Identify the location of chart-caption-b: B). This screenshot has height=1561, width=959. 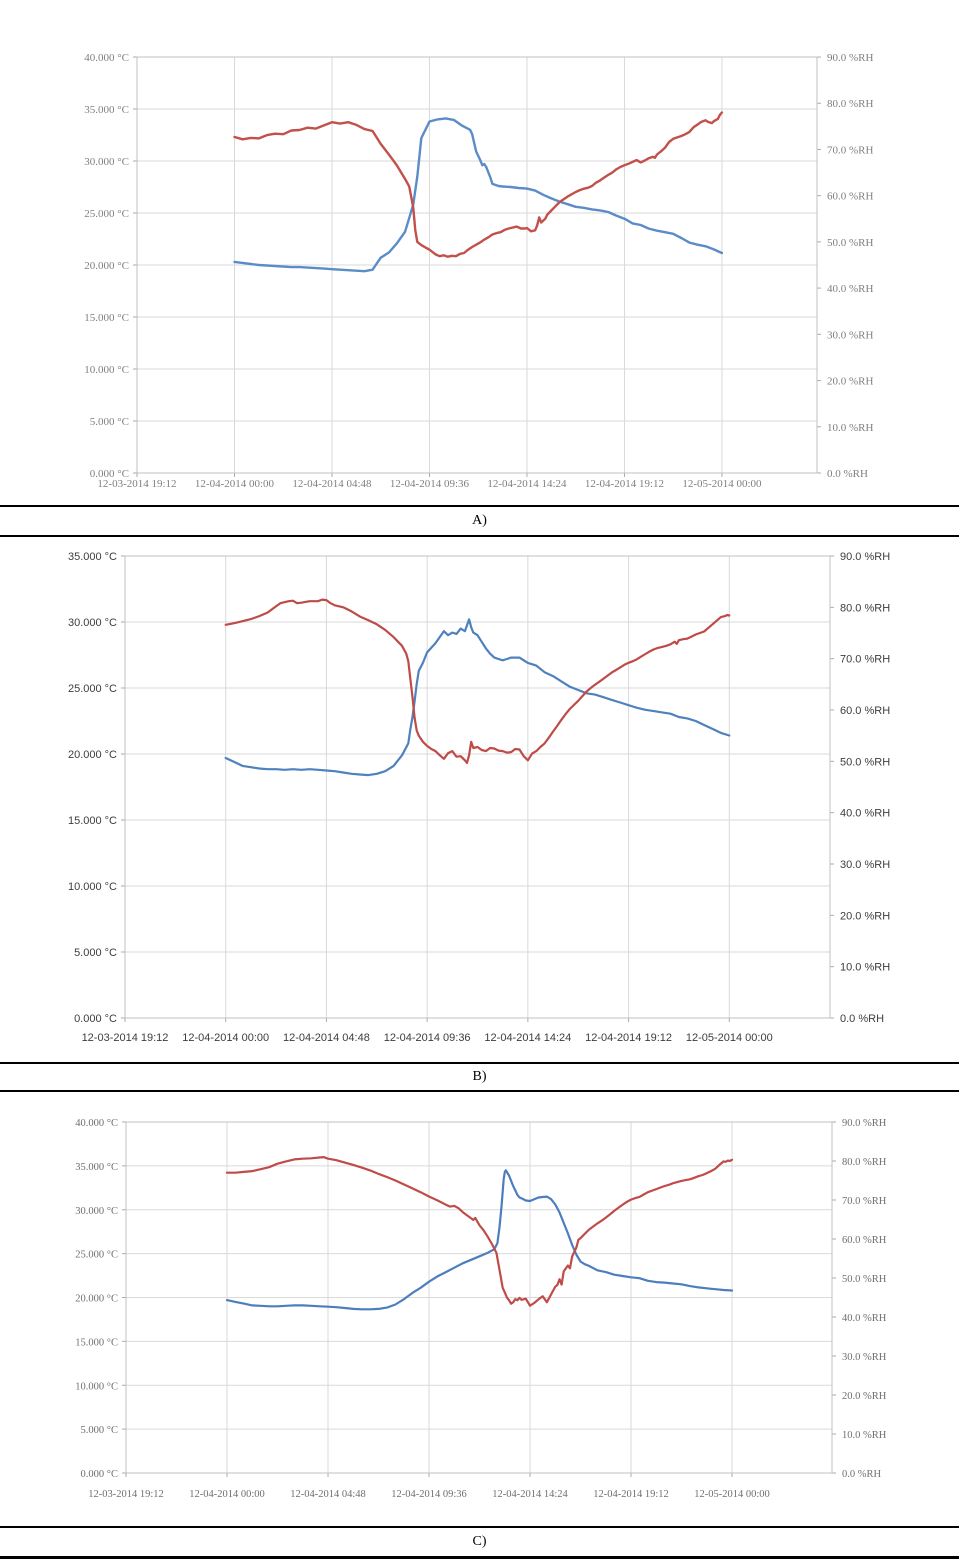
(479, 1076).